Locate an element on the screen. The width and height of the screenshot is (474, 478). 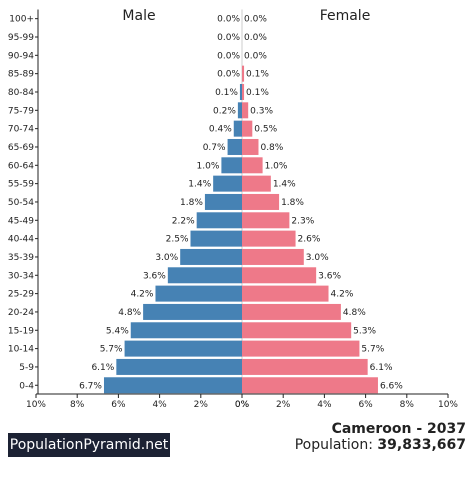
brand-logo: PopulationPyramid.net is located at coordinates (89, 445).